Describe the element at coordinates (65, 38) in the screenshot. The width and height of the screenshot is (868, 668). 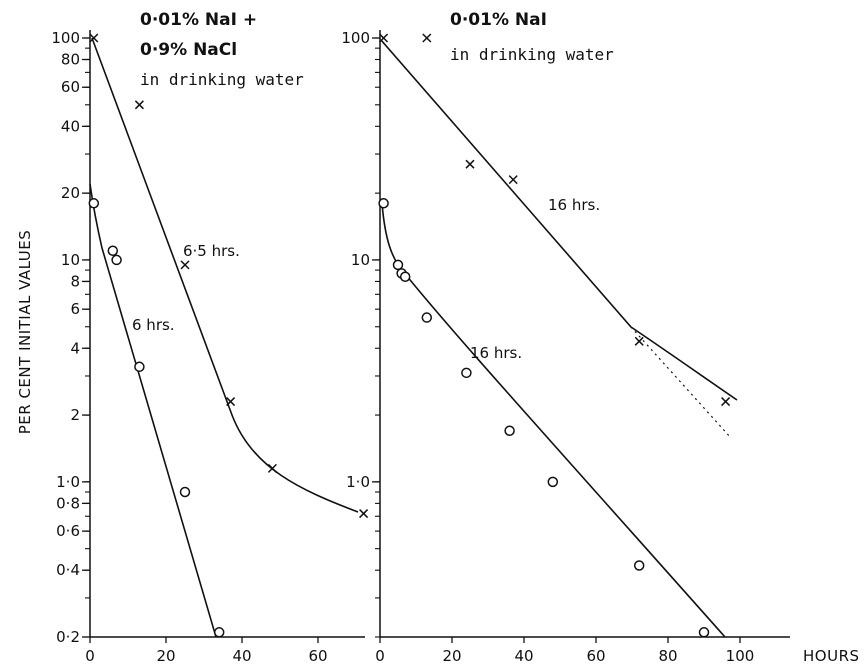
I see `left-y-tick-label: 100` at that location.